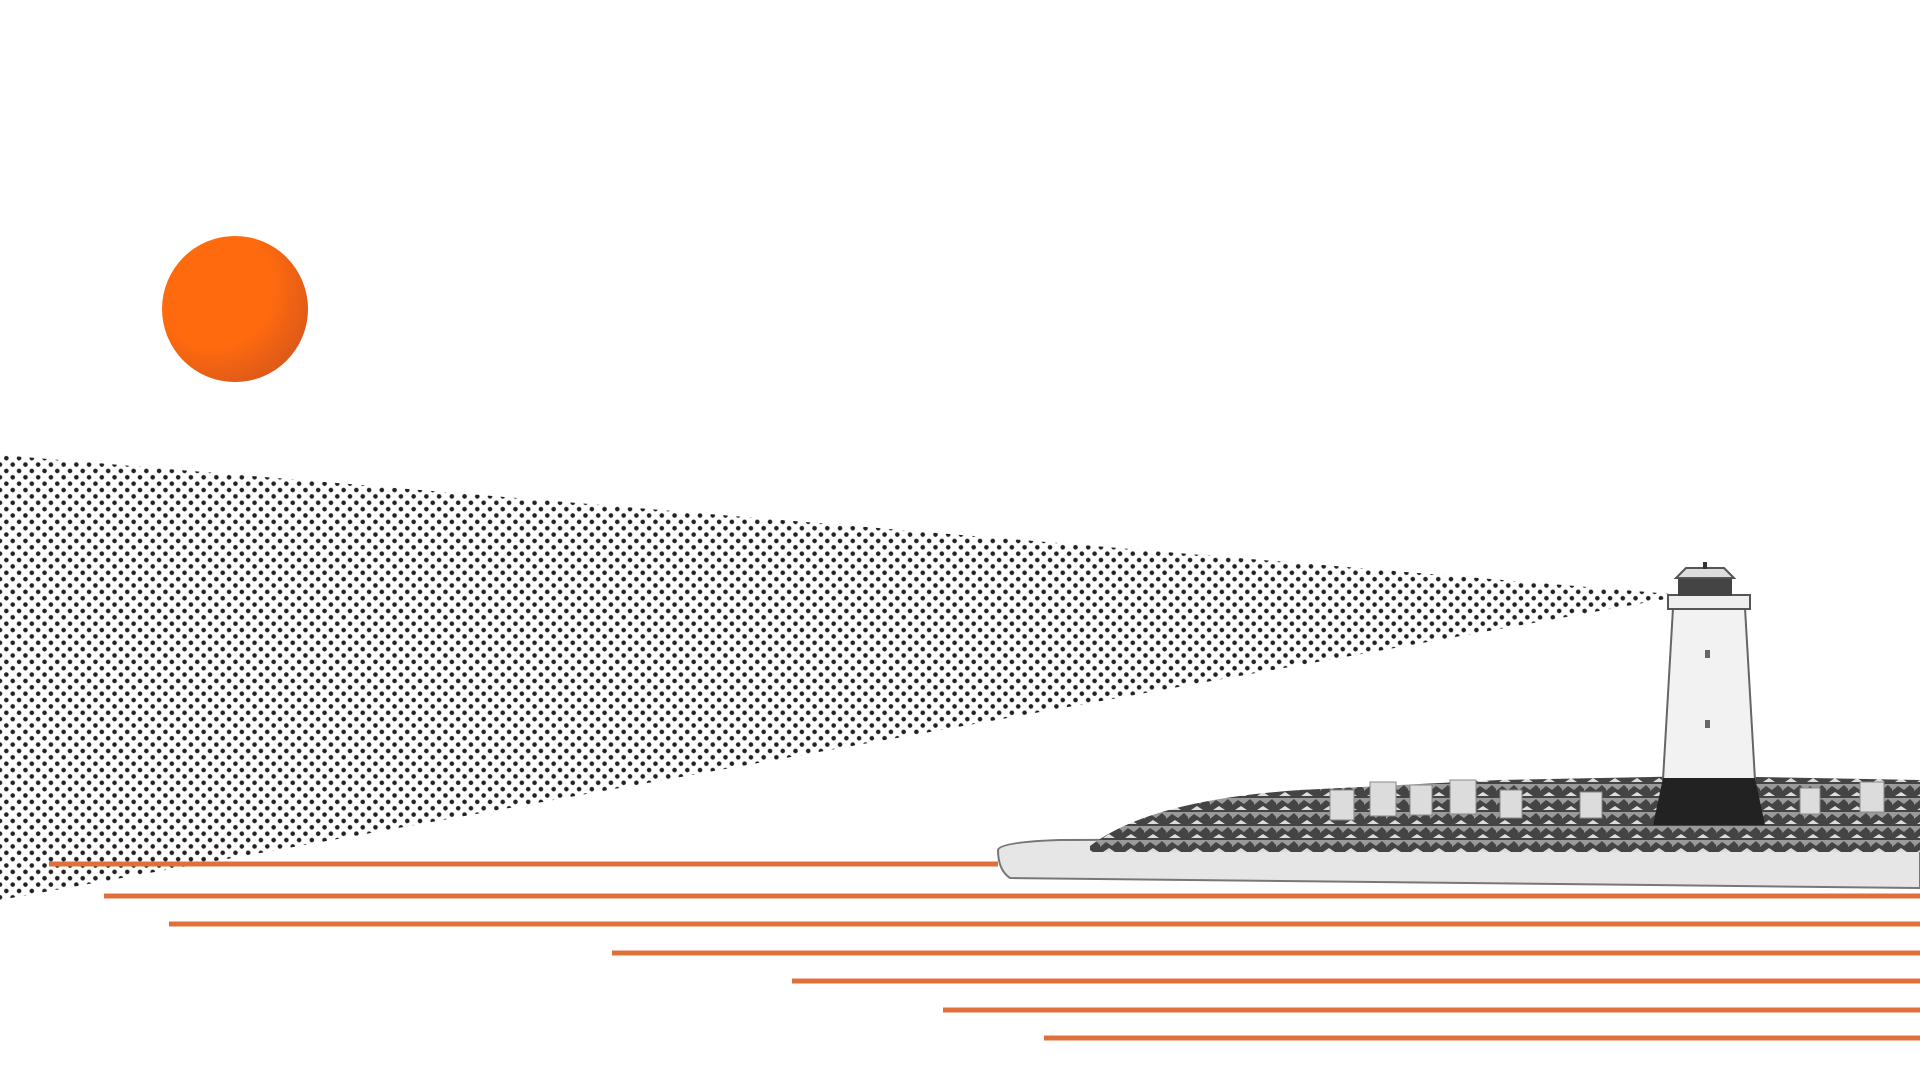 Image resolution: width=1920 pixels, height=1080 pixels. What do you see at coordinates (235, 309) in the screenshot?
I see `sun` at bounding box center [235, 309].